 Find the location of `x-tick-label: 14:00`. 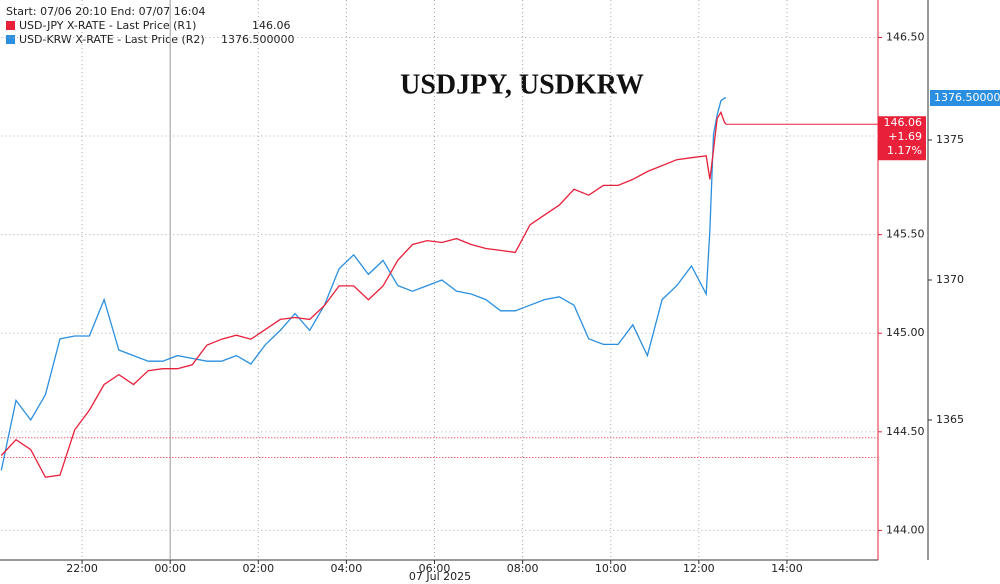

x-tick-label: 14:00 is located at coordinates (787, 568).